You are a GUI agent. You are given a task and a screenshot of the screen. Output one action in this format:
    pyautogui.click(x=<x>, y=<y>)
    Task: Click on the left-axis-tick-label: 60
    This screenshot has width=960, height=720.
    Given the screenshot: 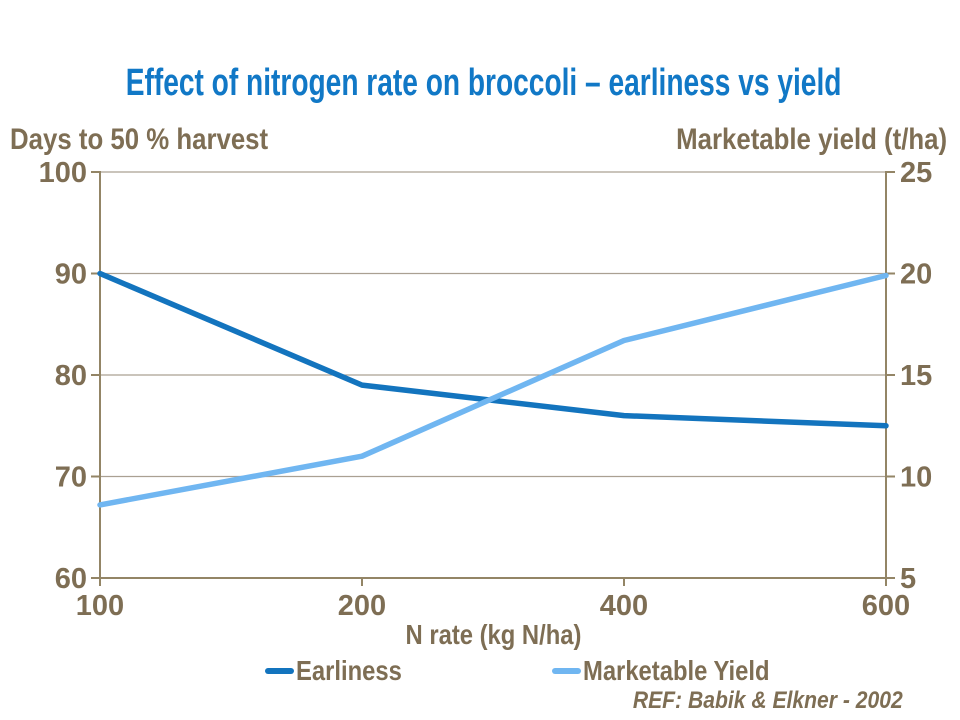 What is the action you would take?
    pyautogui.click(x=71, y=579)
    